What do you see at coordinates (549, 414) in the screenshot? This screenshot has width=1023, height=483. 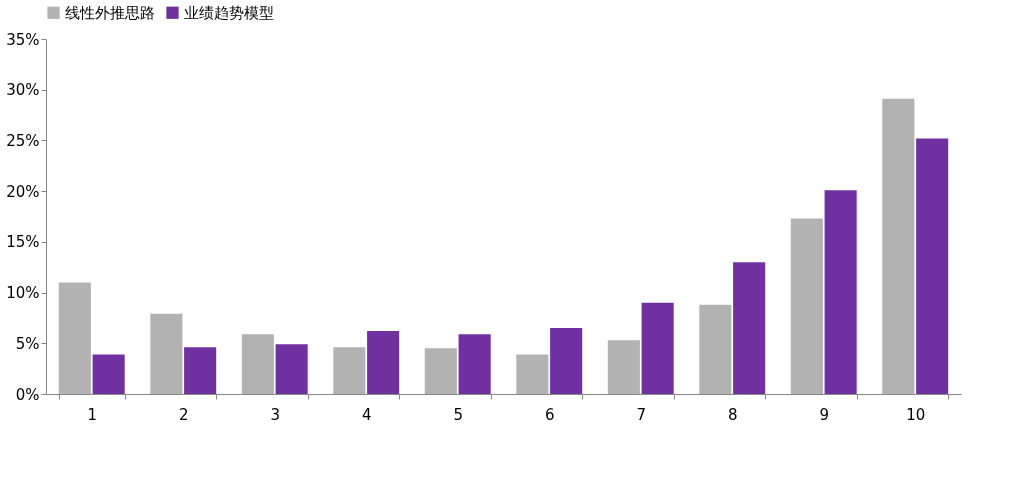 I see `x-tick-label: 6` at bounding box center [549, 414].